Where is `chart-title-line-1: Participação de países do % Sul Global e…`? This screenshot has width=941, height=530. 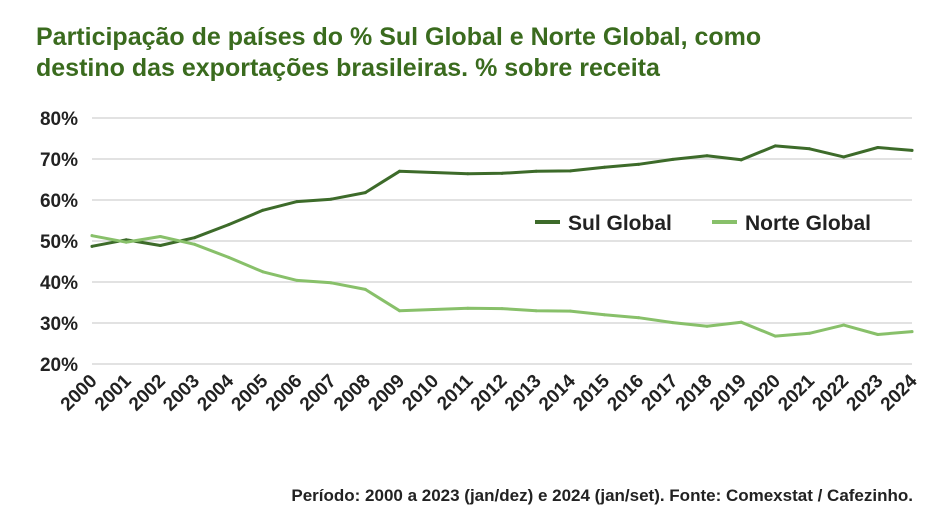
chart-title-line-1: Participação de países do % Sul Global e… is located at coordinates (399, 37).